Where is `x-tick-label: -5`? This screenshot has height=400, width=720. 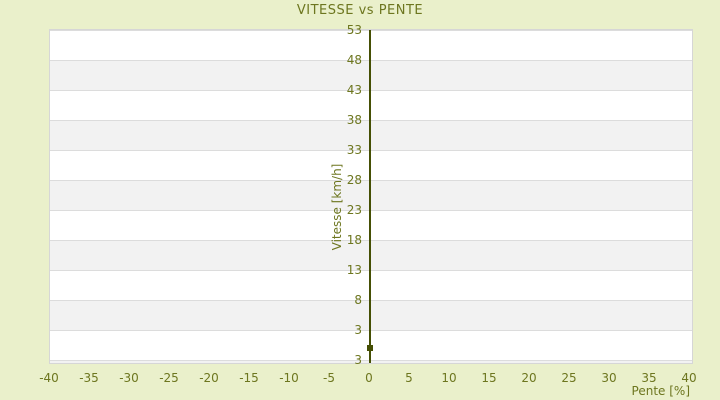
x-tick-label: -5 is located at coordinates (329, 378).